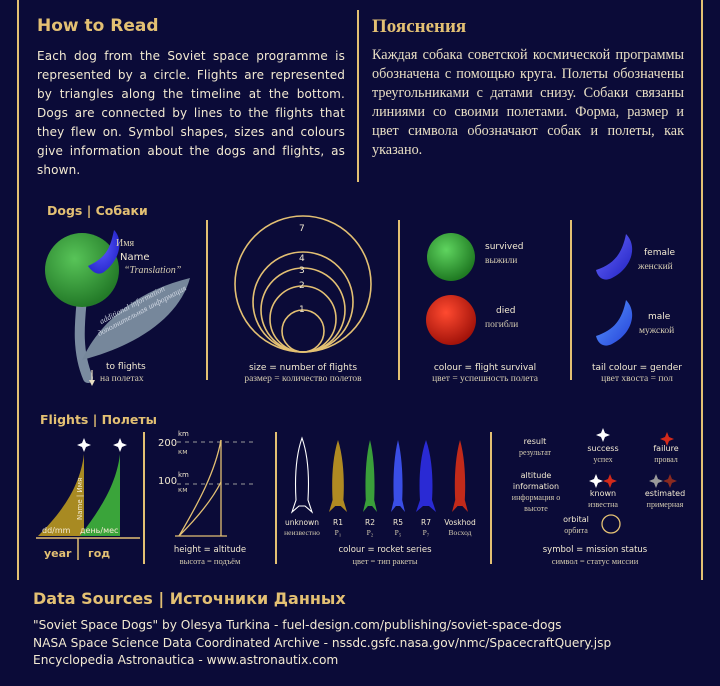 The width and height of the screenshot is (720, 686). Describe the element at coordinates (426, 522) in the screenshot. I see `rocket-label: R7` at that location.